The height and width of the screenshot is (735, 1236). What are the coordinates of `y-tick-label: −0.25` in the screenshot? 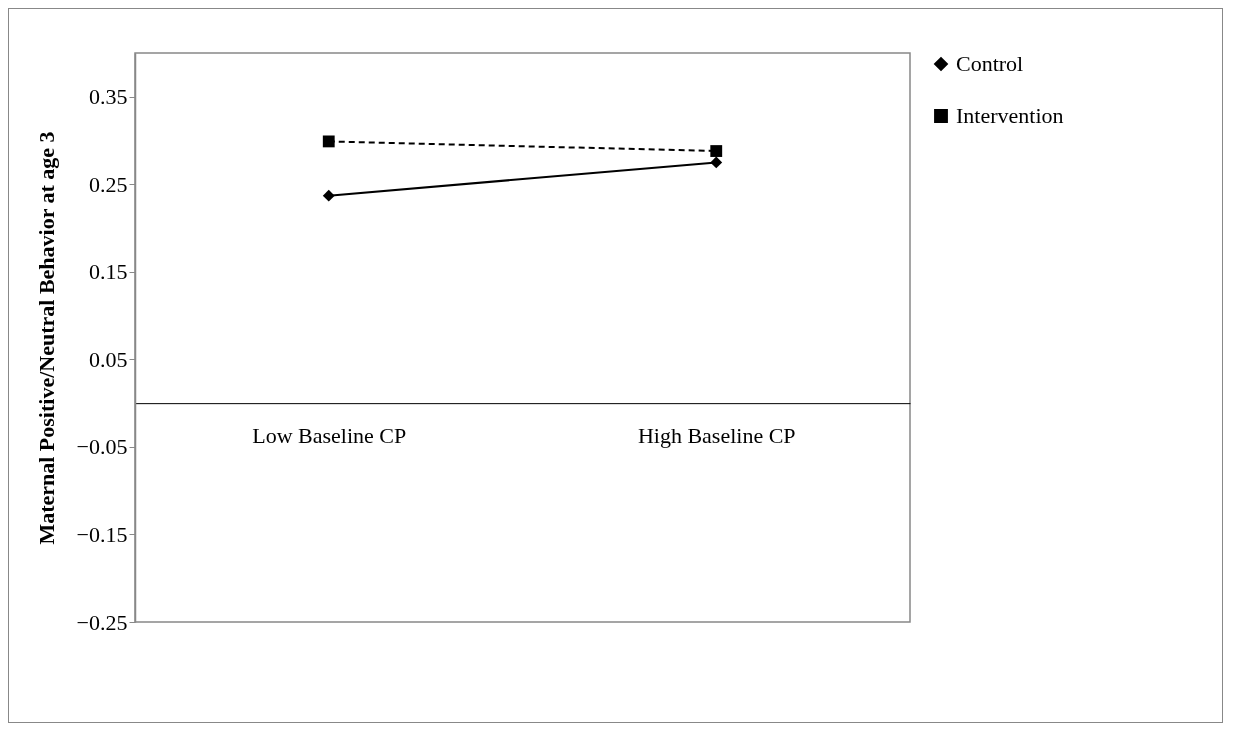 It's located at (102, 622).